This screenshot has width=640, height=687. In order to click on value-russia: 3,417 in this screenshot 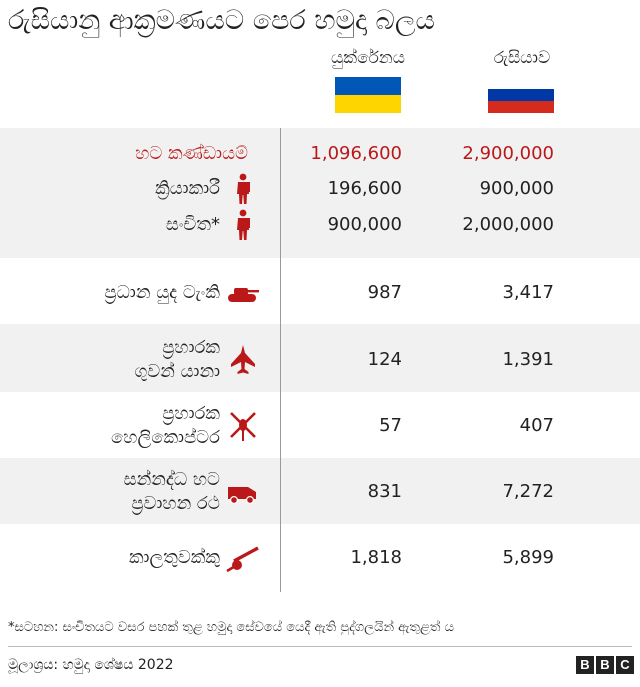, I will do `click(528, 292)`.